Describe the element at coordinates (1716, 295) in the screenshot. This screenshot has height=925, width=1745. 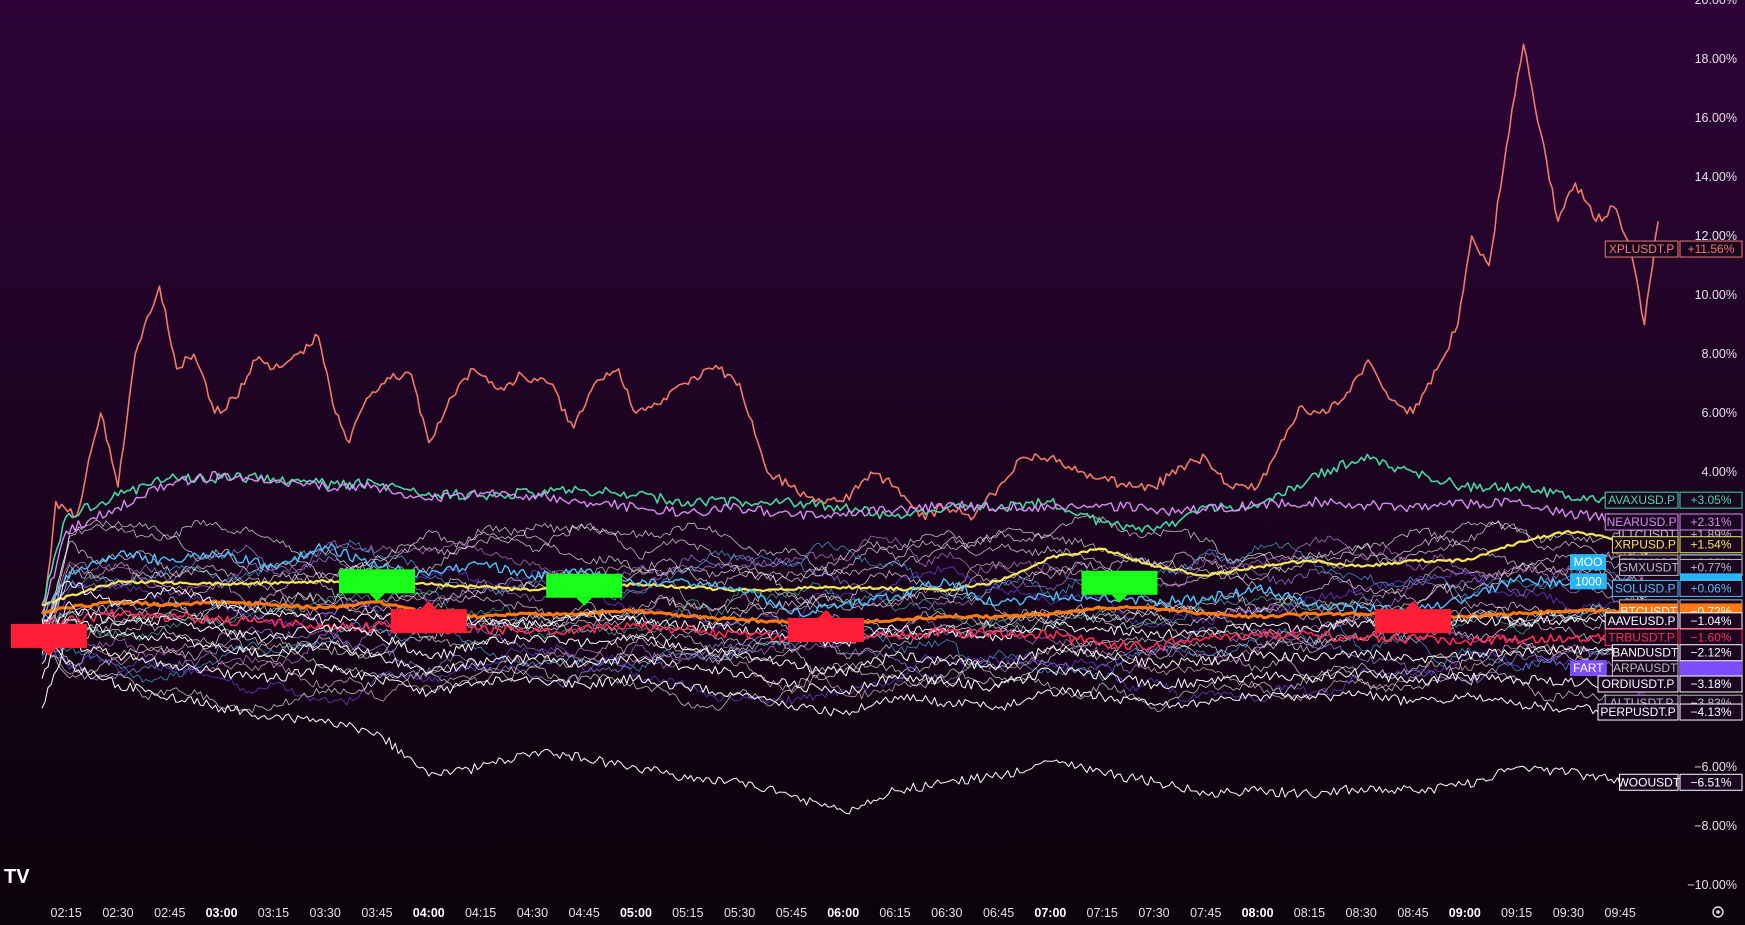
I see `y-tick-label: 10.00%` at that location.